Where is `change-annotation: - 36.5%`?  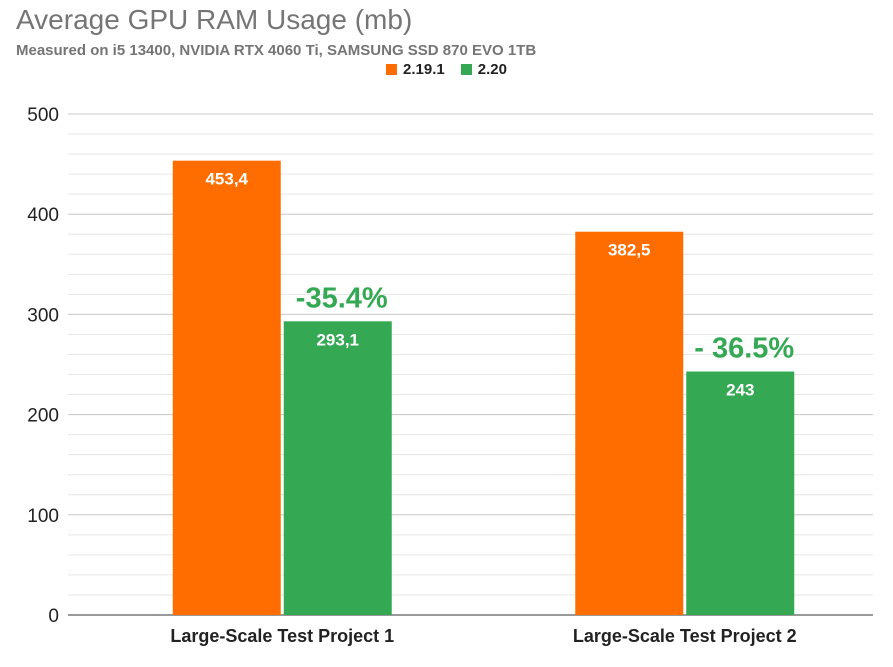
change-annotation: - 36.5% is located at coordinates (744, 349).